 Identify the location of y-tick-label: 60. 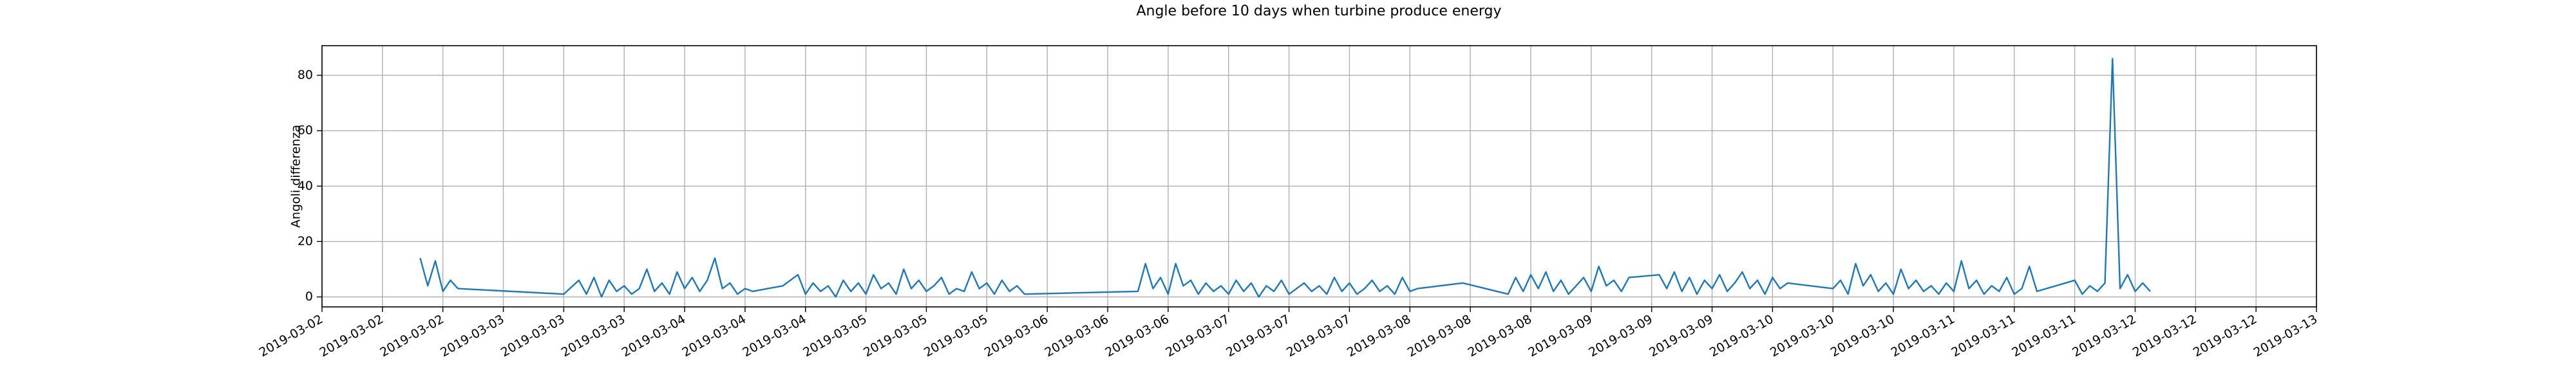
(305, 131).